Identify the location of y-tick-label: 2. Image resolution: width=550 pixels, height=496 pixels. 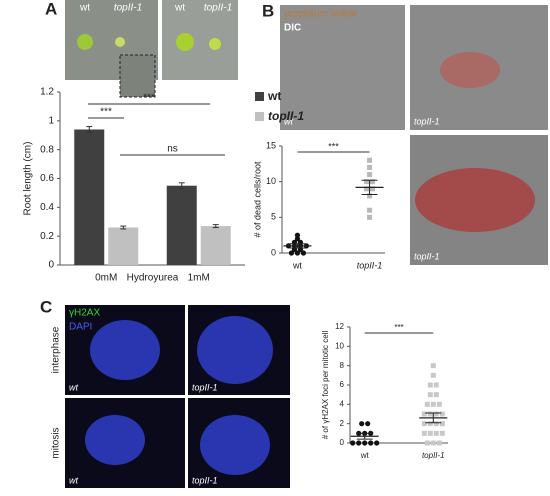
(342, 423).